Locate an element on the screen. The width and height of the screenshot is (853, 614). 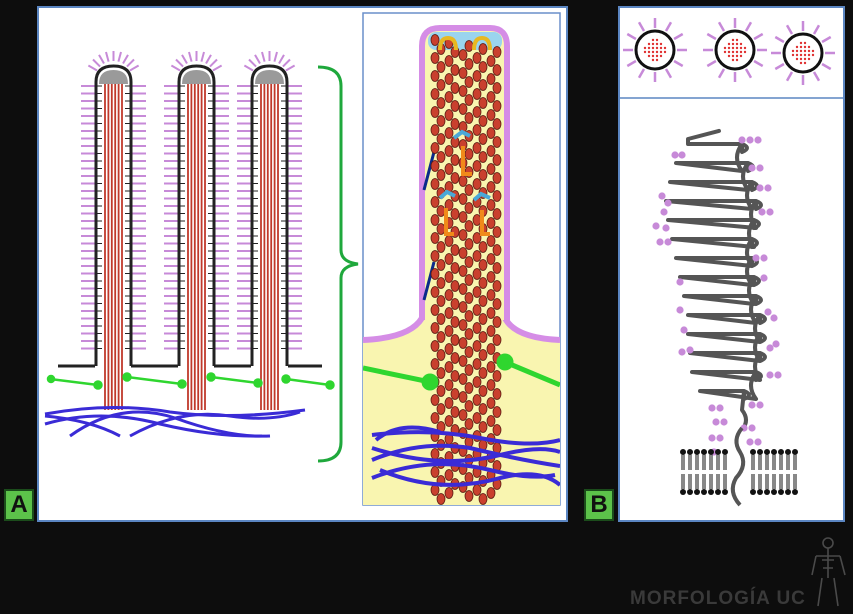
zoom-terminal-web is located at coordinates (465, 456).